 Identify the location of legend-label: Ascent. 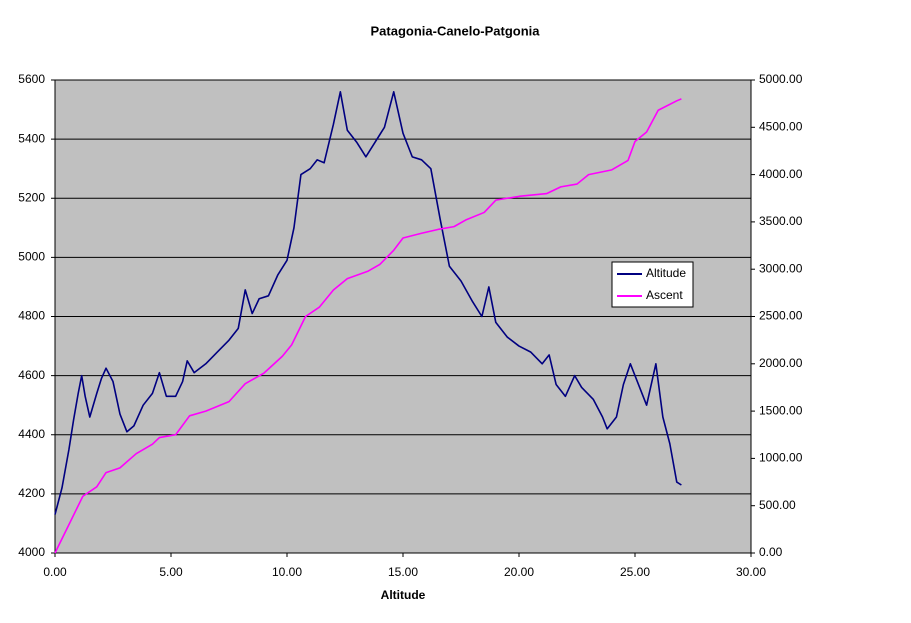
(664, 295).